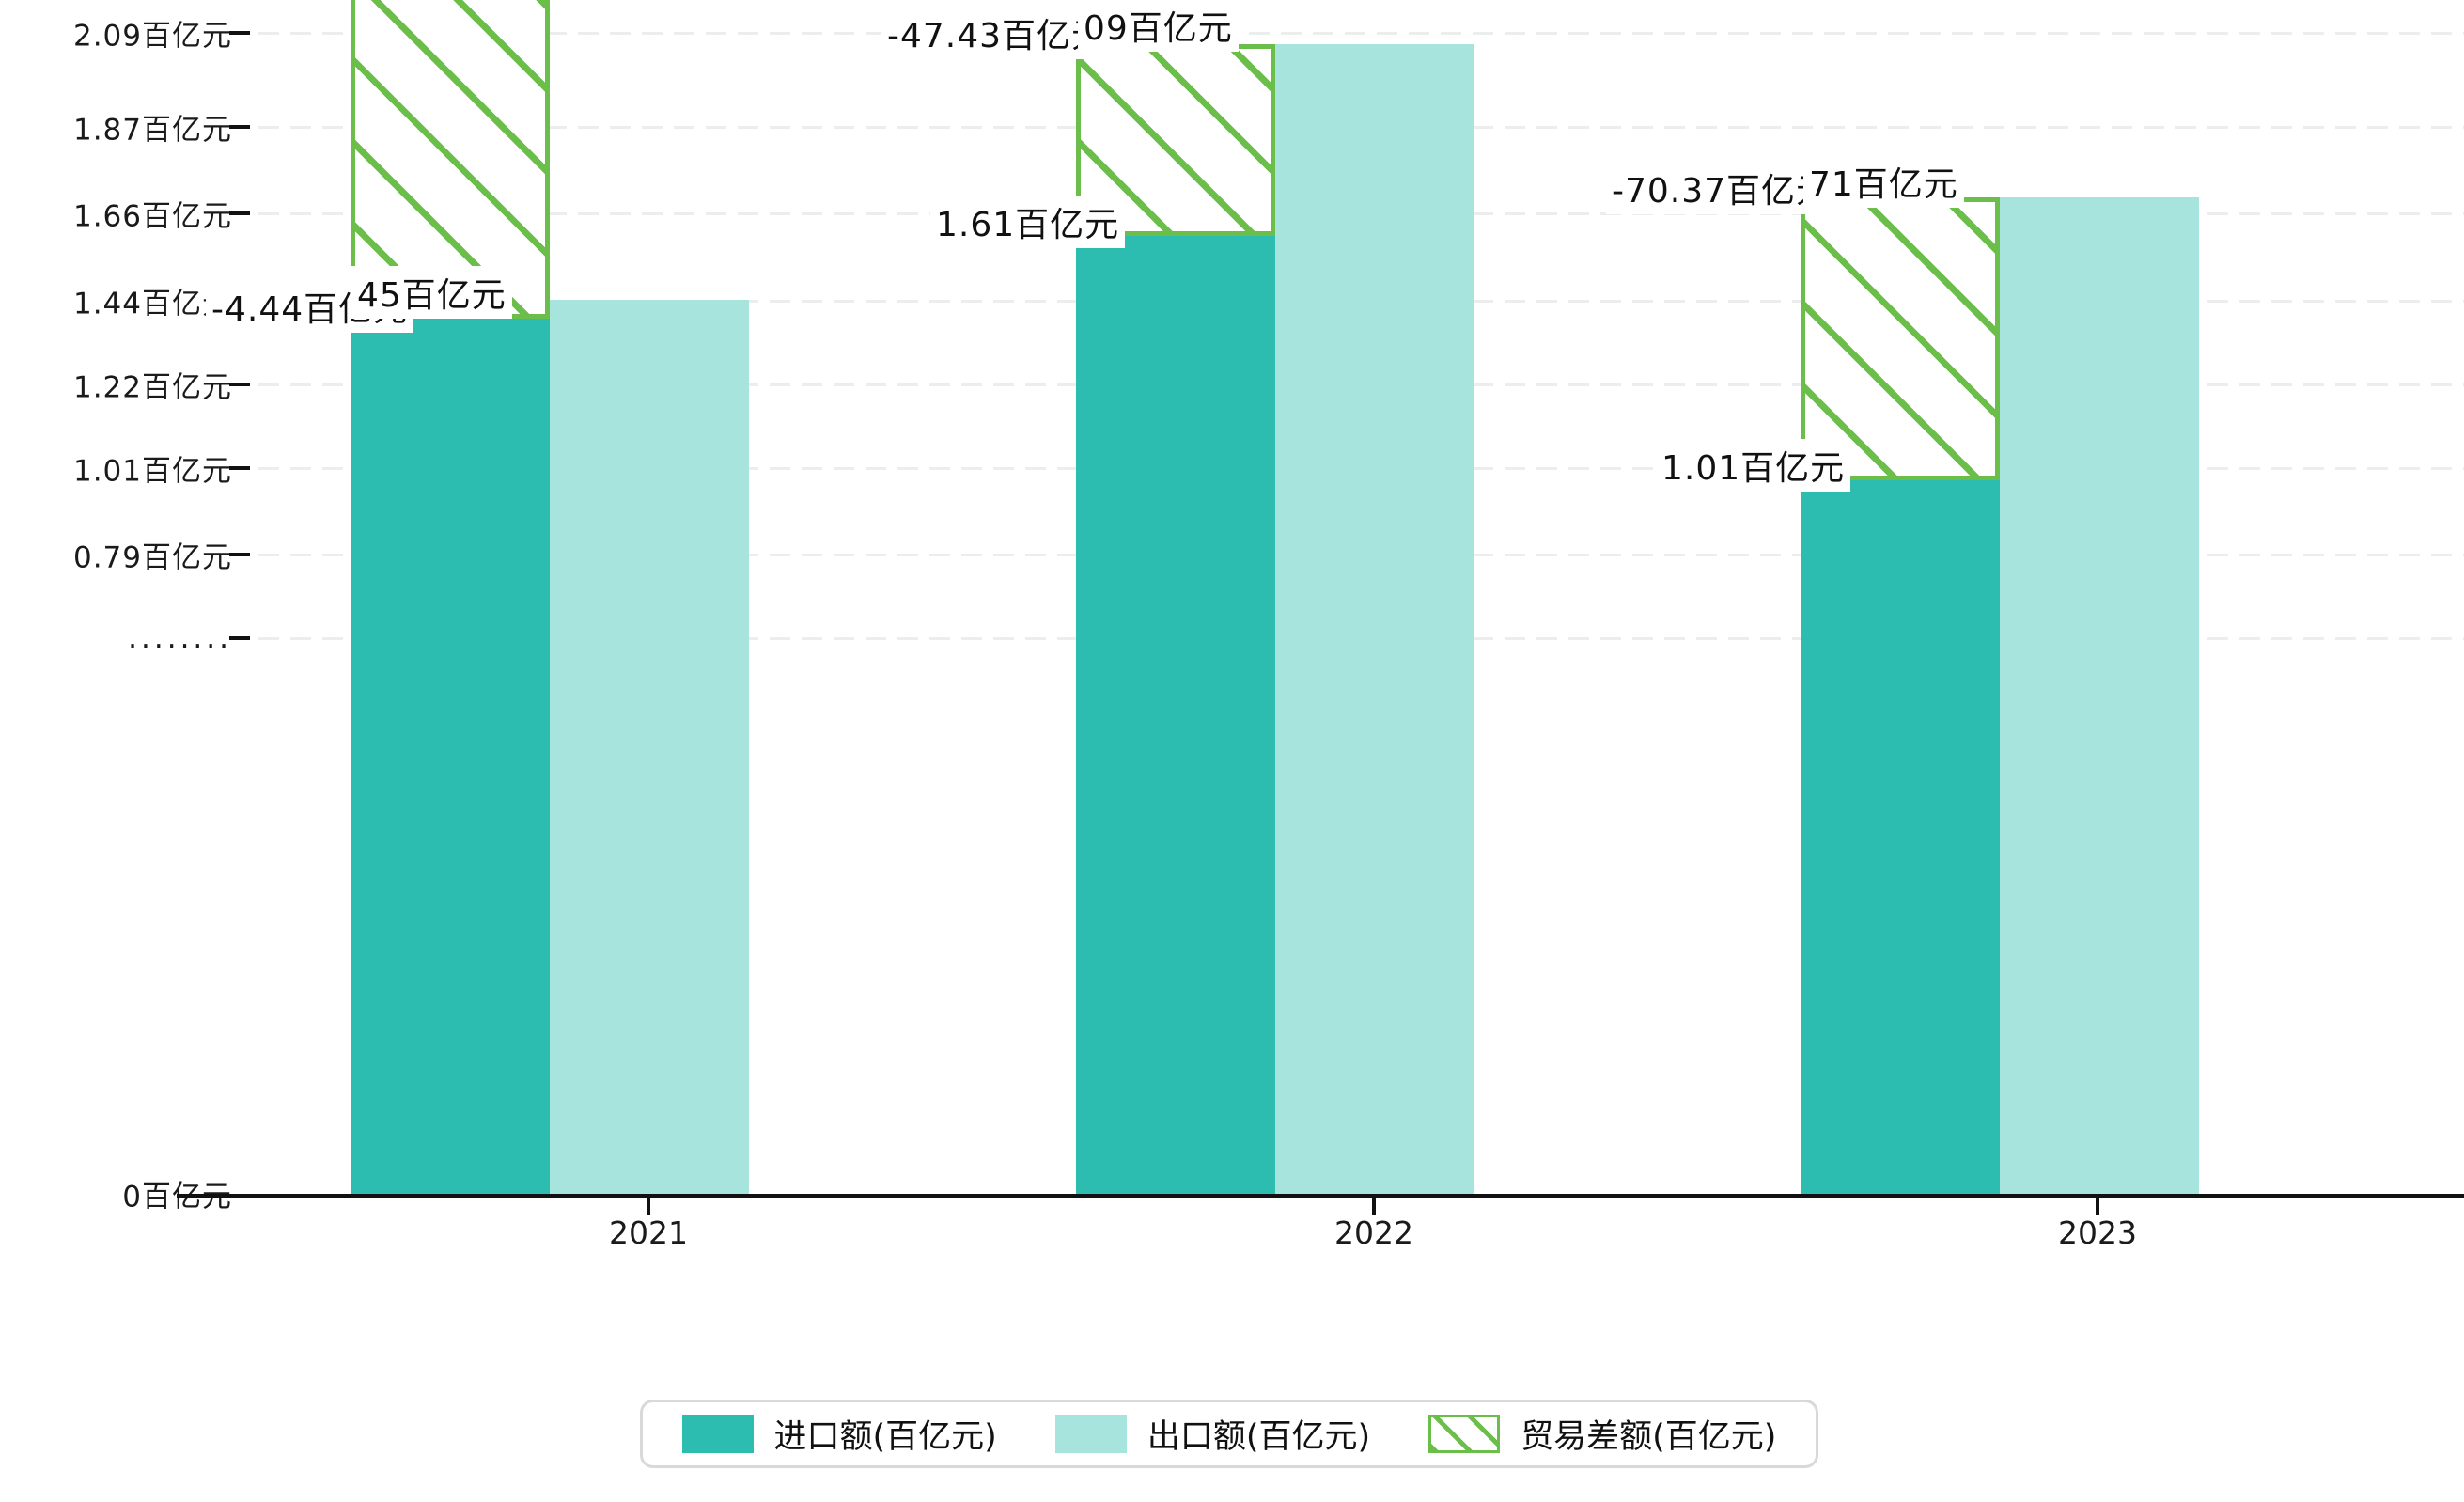 Image resolution: width=2464 pixels, height=1502 pixels. I want to click on x-axis-line-left-stub, so click(217, 1196).